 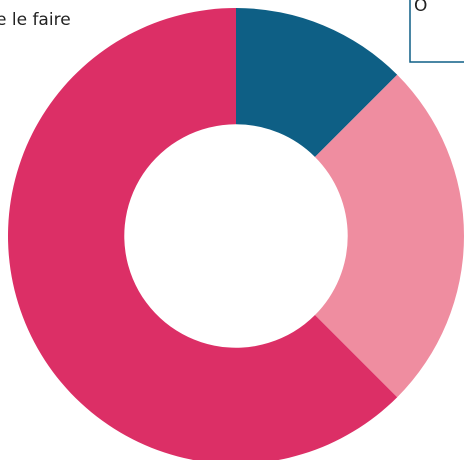 What do you see at coordinates (420, 8) in the screenshot?
I see `annotation: O` at bounding box center [420, 8].